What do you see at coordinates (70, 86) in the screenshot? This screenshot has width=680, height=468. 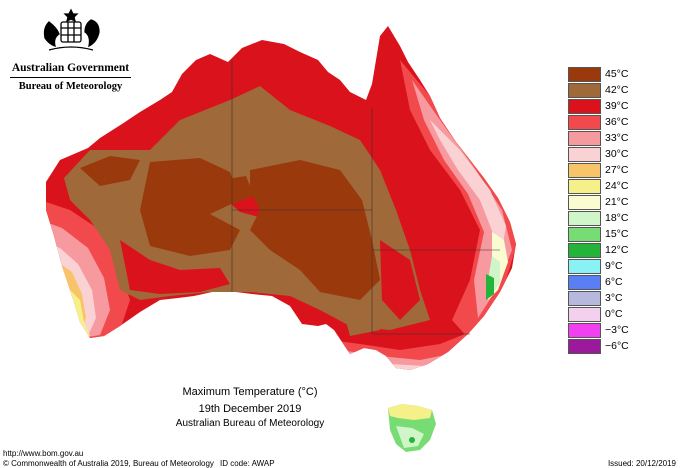 I see `bureau-title: Bureau of Meteorology` at bounding box center [70, 86].